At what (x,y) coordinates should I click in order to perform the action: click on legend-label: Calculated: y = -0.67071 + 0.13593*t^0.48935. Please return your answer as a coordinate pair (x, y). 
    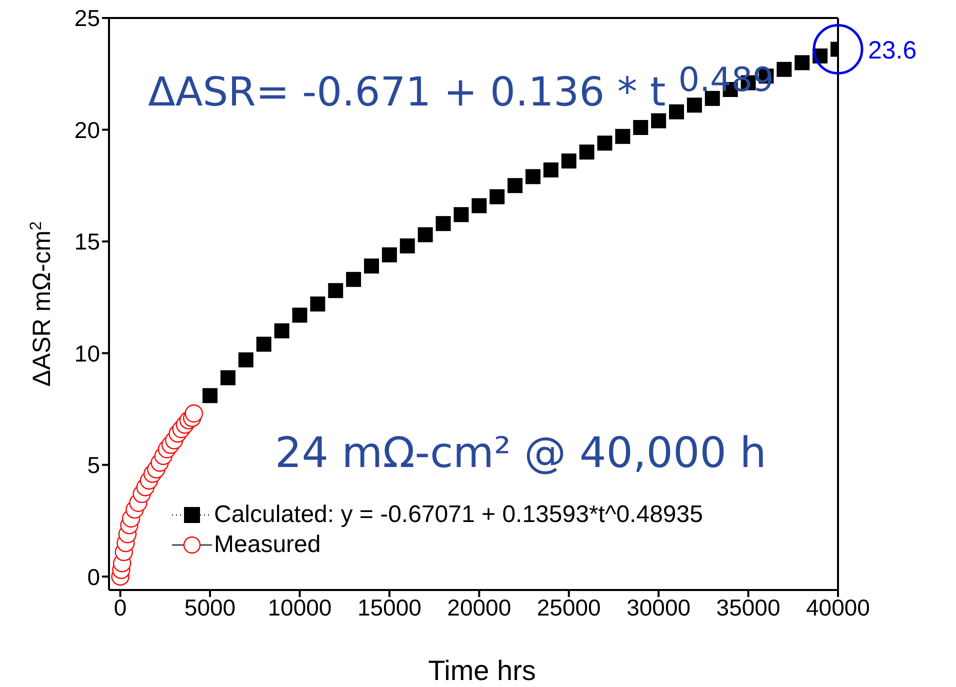
    Looking at the image, I should click on (458, 515).